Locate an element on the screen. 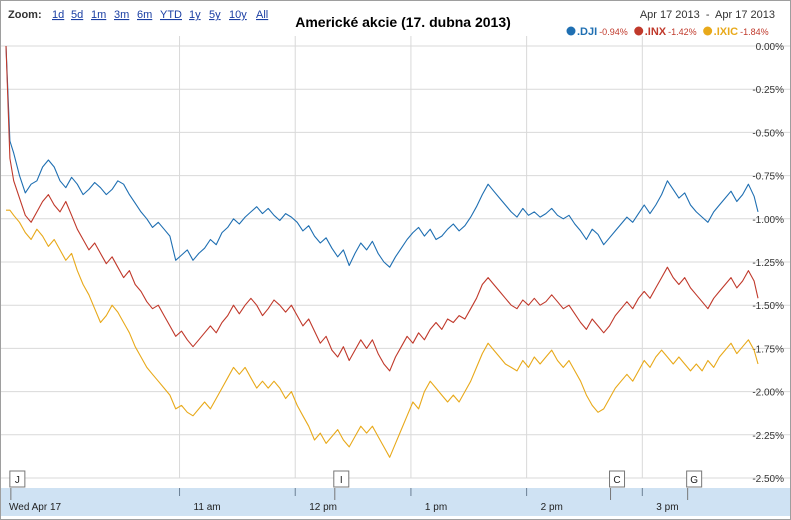 This screenshot has width=791, height=520. zoom-option-6m: 6m is located at coordinates (144, 15).